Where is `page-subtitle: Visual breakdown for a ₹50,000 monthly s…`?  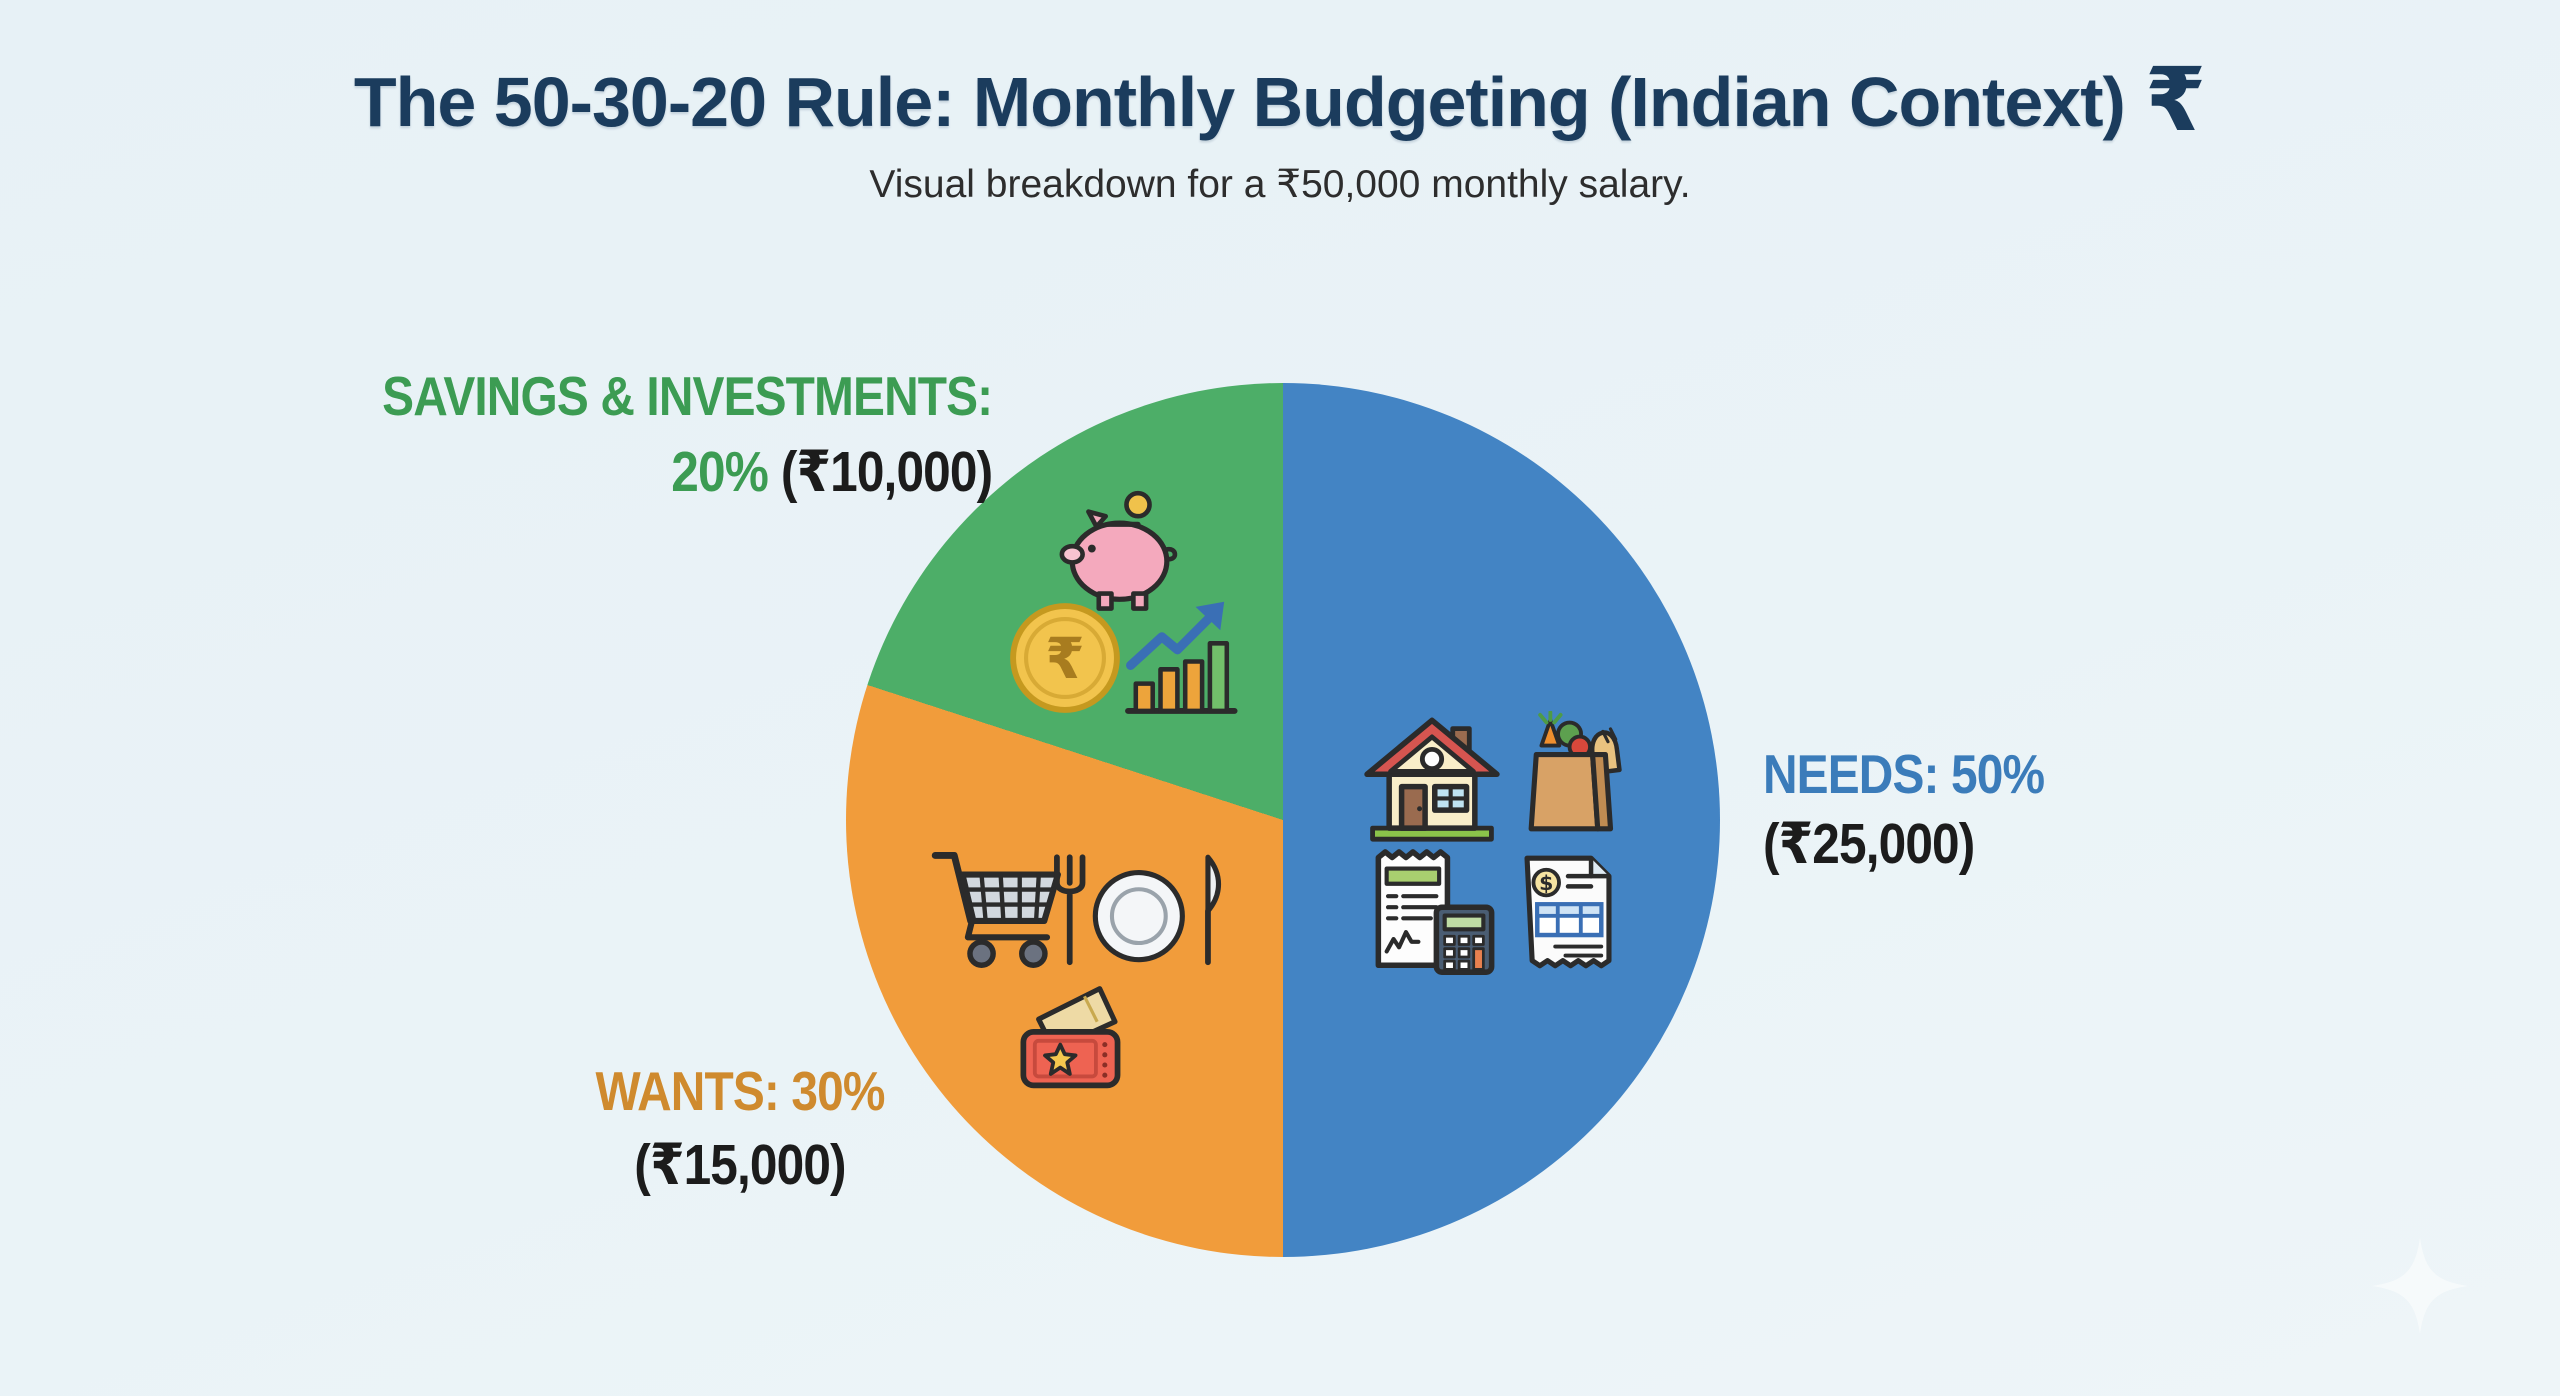
page-subtitle: Visual breakdown for a ₹50,000 monthly s… is located at coordinates (1280, 184).